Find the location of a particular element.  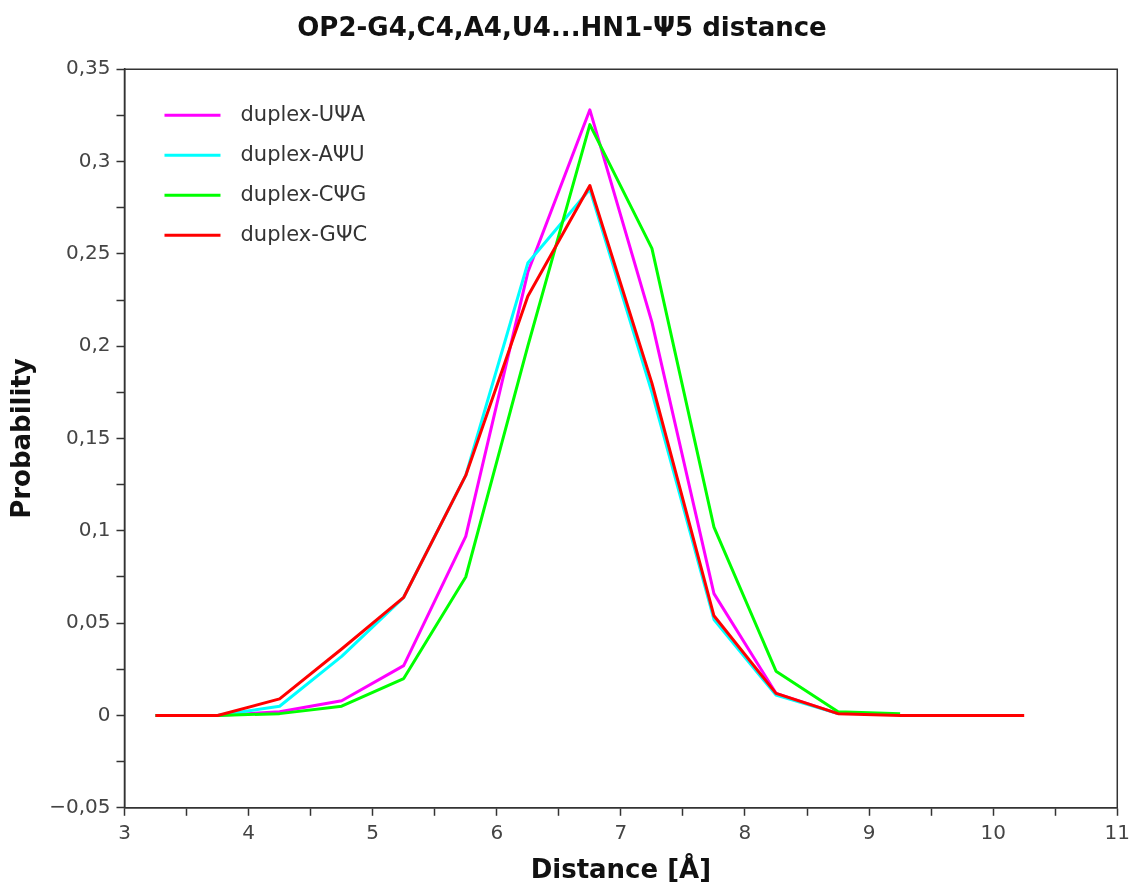

chart-title: OP2-G4,C4,A4,U4...HN1-Ψ5 distance is located at coordinates (562, 27).